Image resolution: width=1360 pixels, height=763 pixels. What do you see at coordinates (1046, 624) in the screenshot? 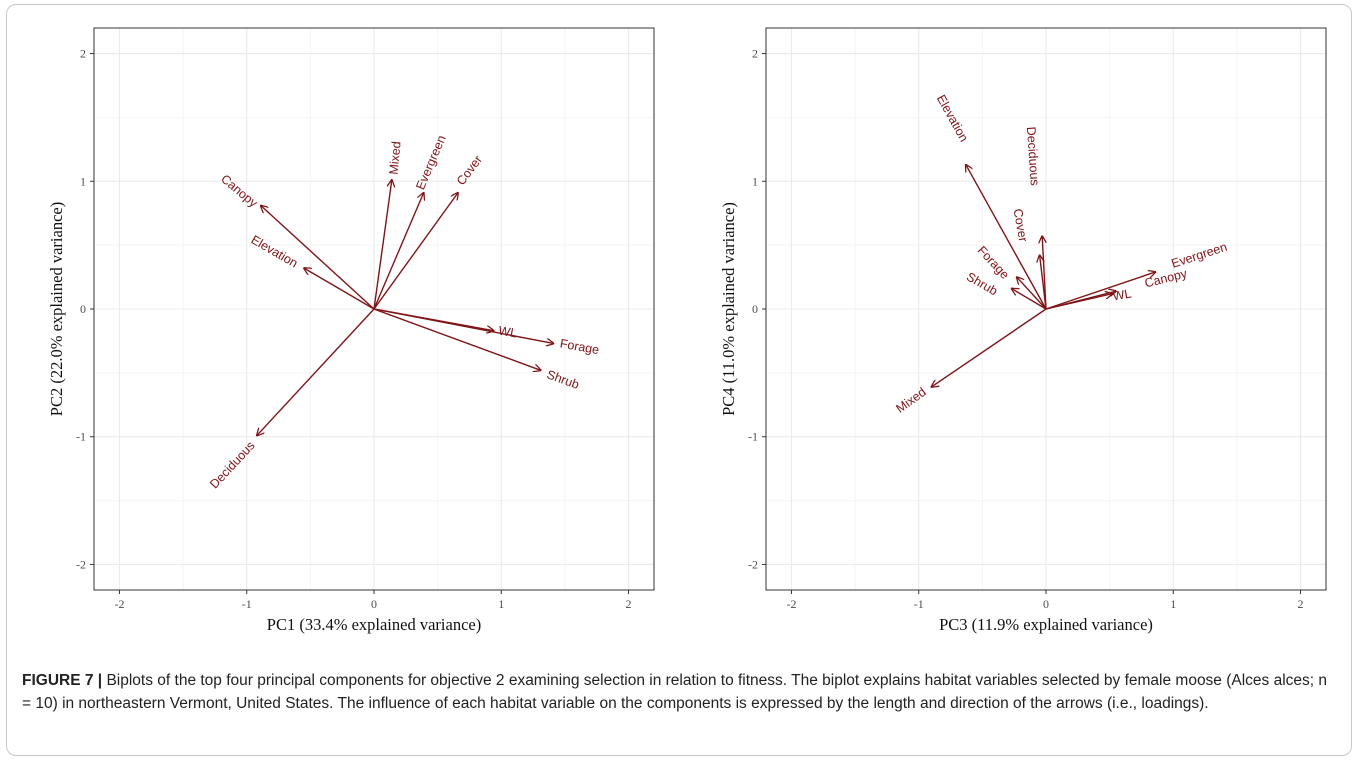
I see `x-axis-label: PC3 (11.9% explained variance)` at bounding box center [1046, 624].